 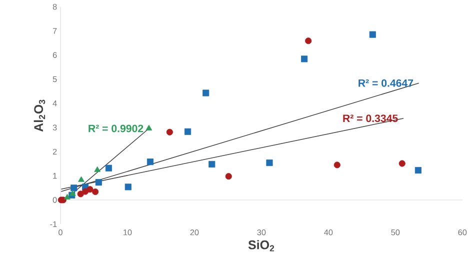 I want to click on x-tick-label: 60, so click(x=462, y=232).